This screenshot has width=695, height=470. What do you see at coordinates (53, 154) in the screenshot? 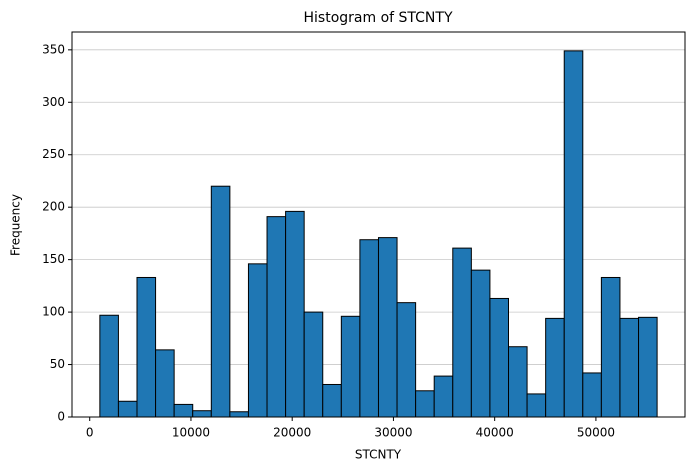
I see `y-tick-label: 250` at bounding box center [53, 154].